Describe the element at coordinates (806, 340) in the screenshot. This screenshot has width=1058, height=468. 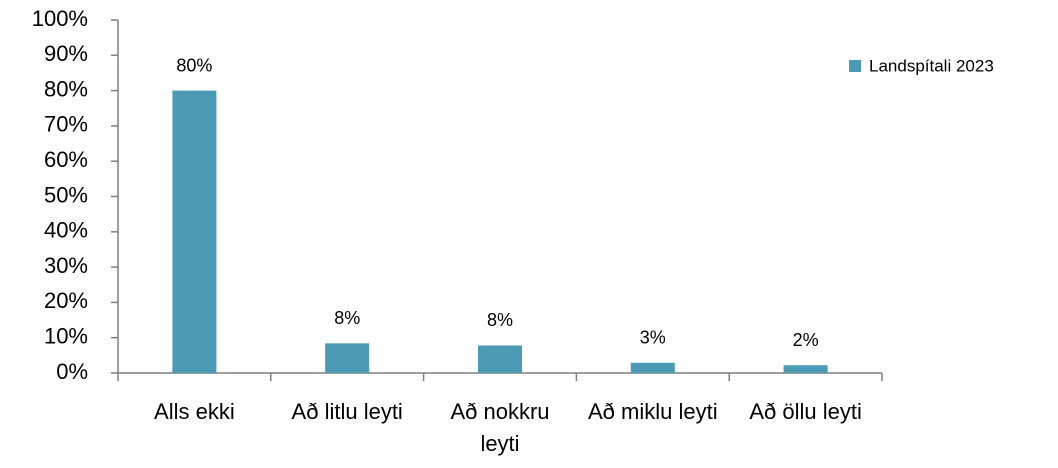
I see `value-label: 2%` at that location.